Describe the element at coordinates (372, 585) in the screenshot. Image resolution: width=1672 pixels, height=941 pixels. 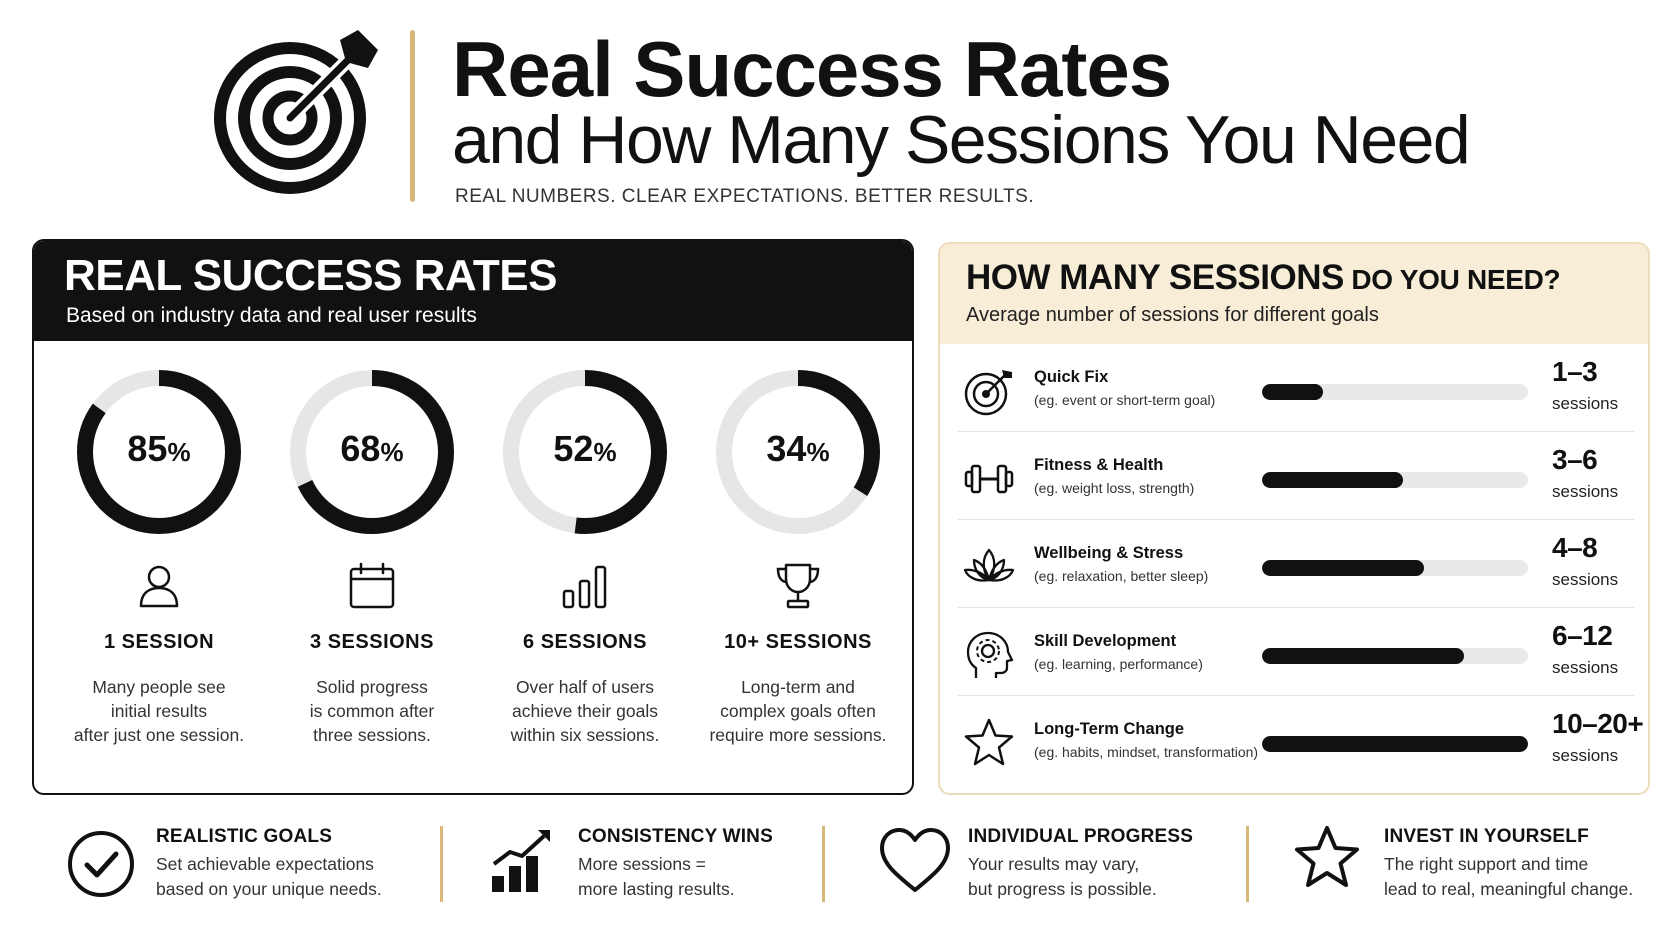
I see `calendar-icon` at that location.